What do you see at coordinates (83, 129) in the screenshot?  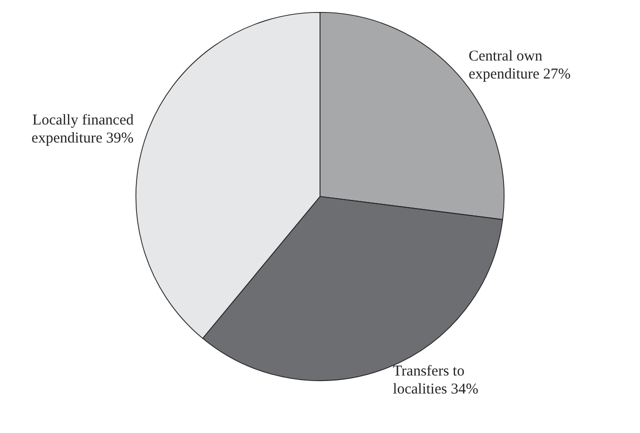 I see `slice-label: Locally financed expenditure 39%` at bounding box center [83, 129].